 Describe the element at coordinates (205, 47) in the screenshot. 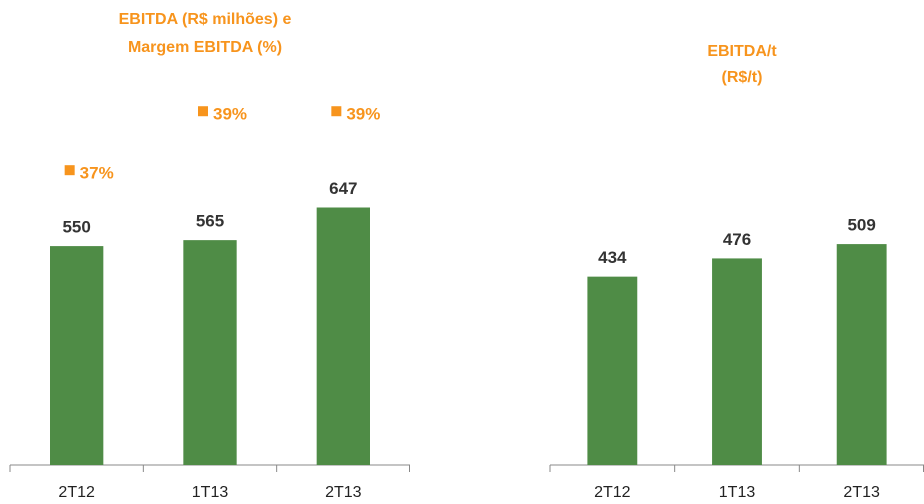

I see `chart-title: Margem EBITDA (%)` at that location.